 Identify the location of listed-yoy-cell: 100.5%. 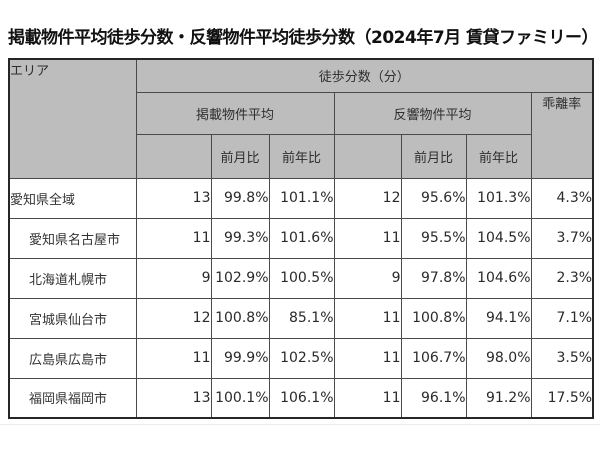
(301, 278).